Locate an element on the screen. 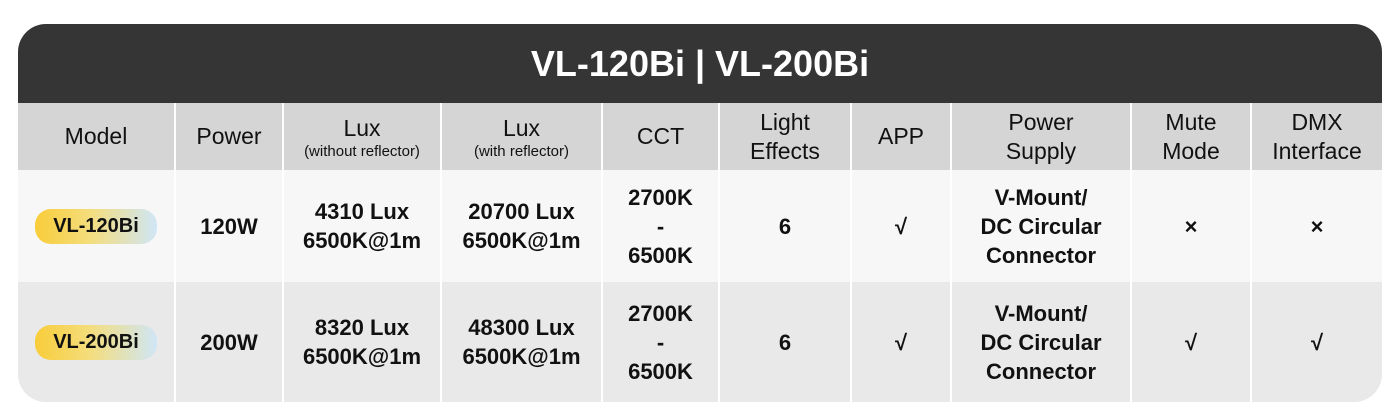  header-text: DMX is located at coordinates (1317, 121).